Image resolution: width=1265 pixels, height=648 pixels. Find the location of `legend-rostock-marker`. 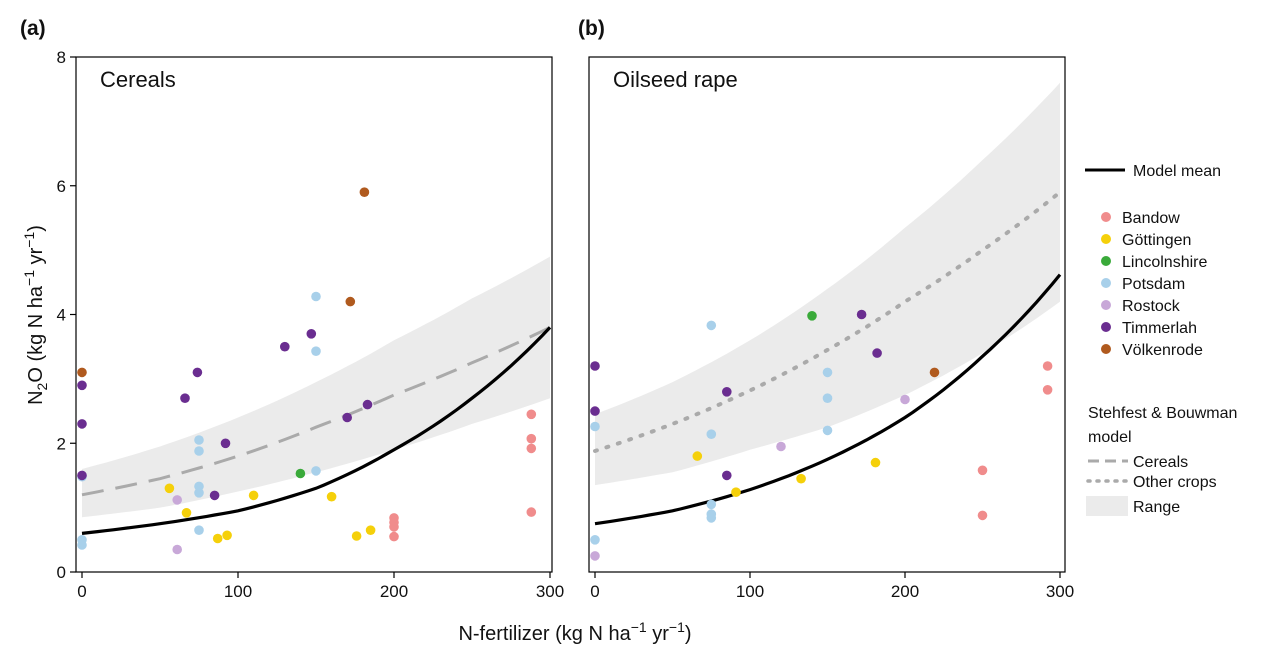

legend-rostock-marker is located at coordinates (1106, 305).